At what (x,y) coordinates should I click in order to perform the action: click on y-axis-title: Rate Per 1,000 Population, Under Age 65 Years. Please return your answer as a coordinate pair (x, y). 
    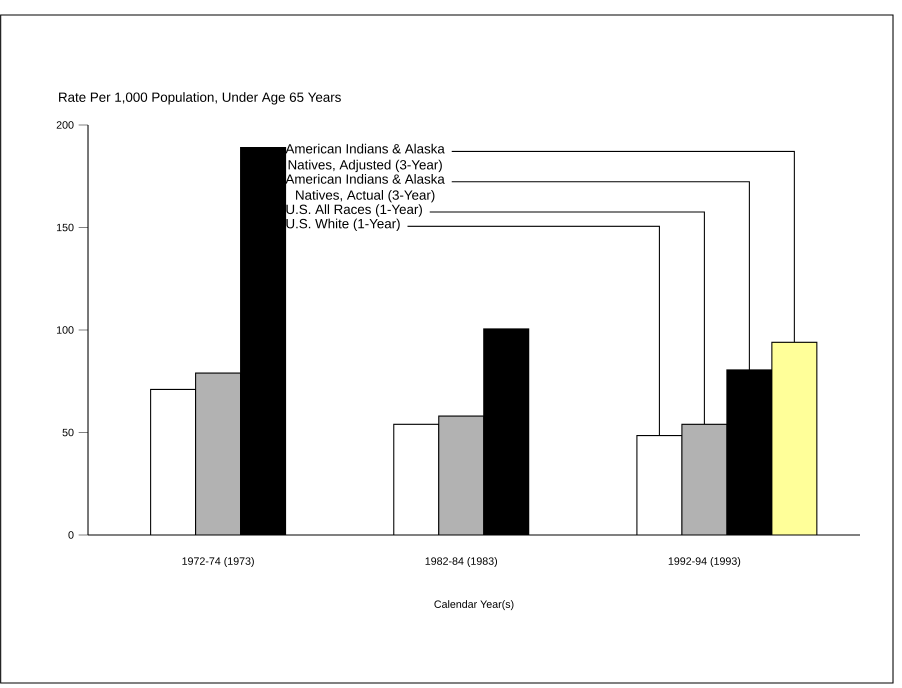
    Looking at the image, I should click on (200, 98).